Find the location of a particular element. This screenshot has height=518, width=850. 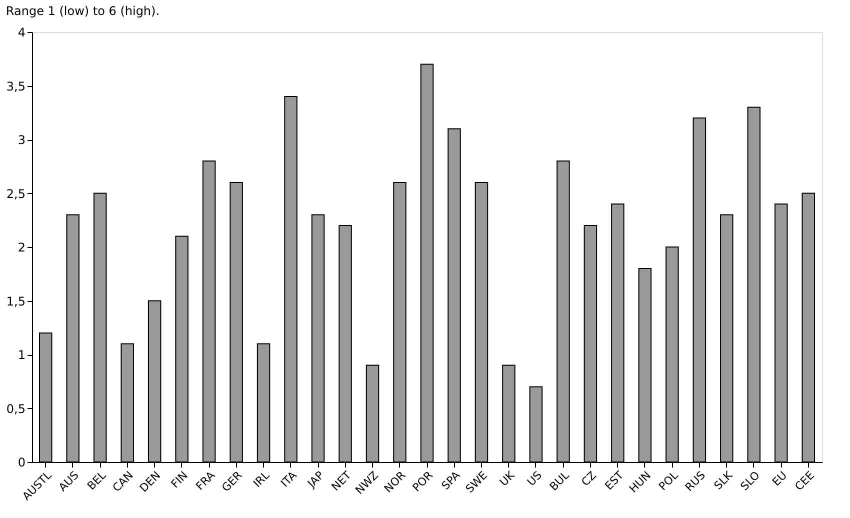

chart-title: Range 1 (low) to 6 (high). is located at coordinates (83, 11).